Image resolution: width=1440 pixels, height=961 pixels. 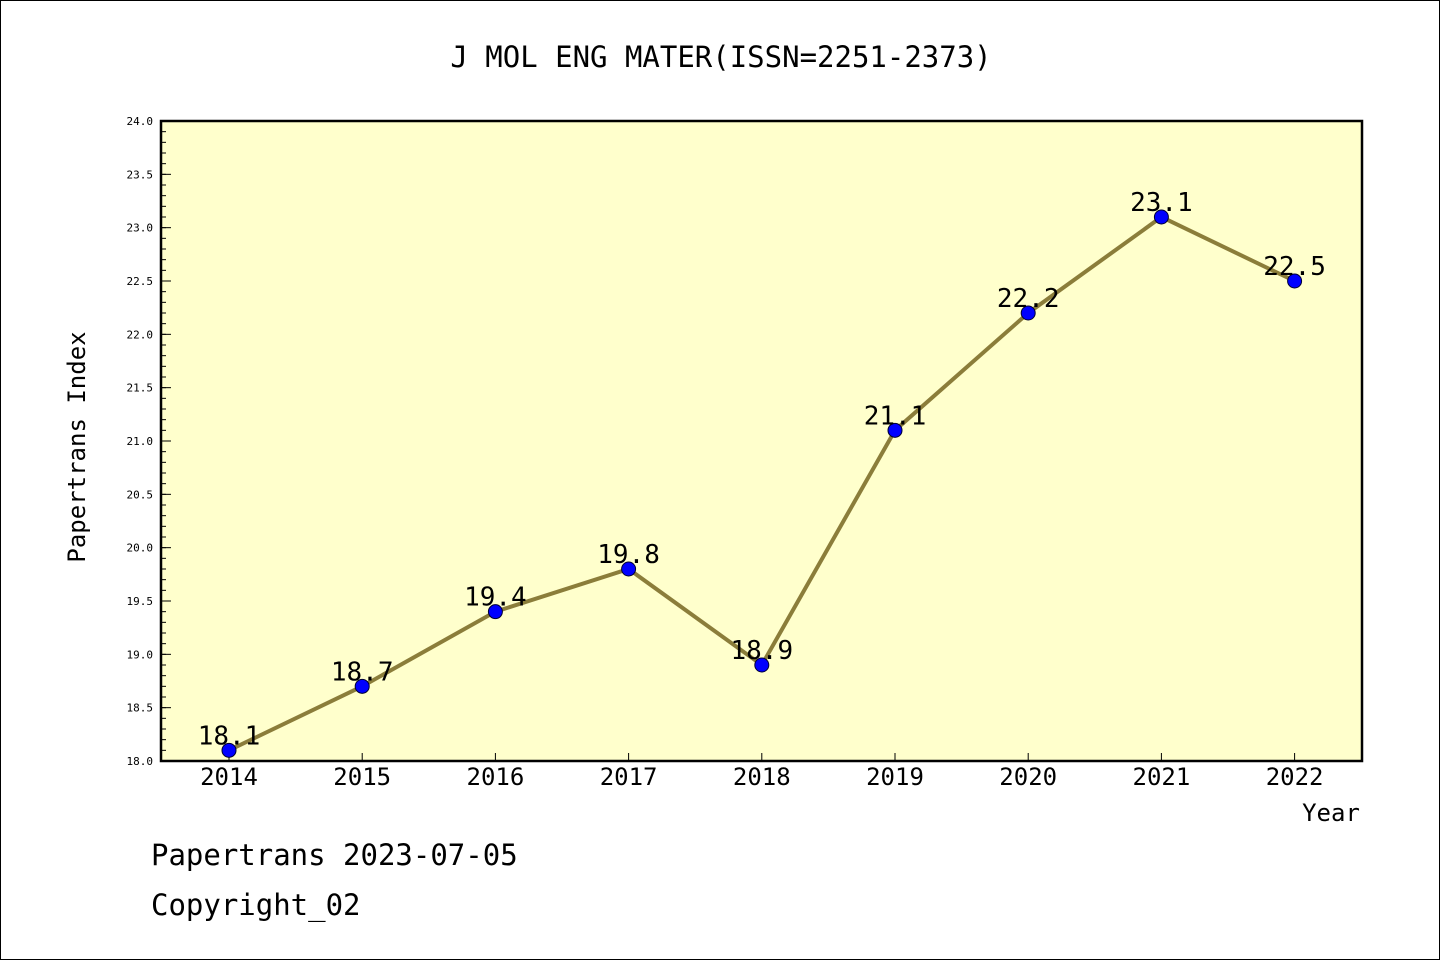 I want to click on y-tick-label: 20.0, so click(x=140, y=548).